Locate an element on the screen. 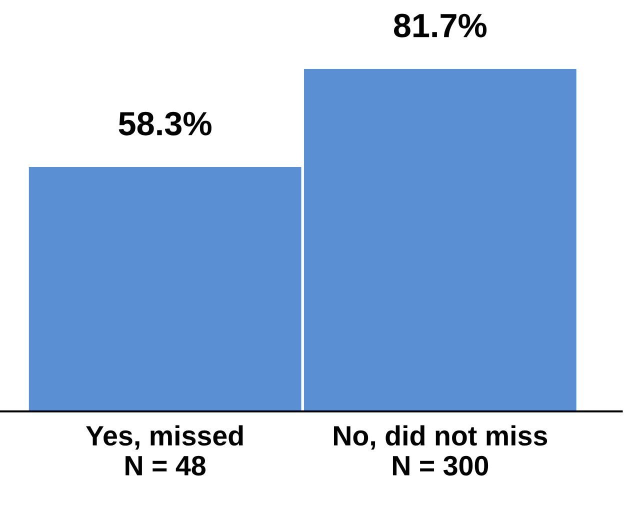 The image size is (628, 511). data-label: 81.7% is located at coordinates (440, 26).